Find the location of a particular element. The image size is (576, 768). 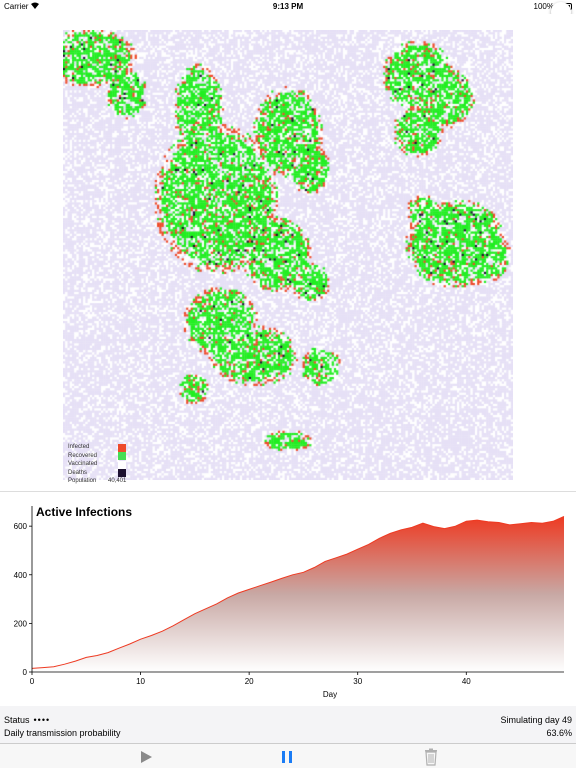

status-dots: •••• is located at coordinates (42, 720).